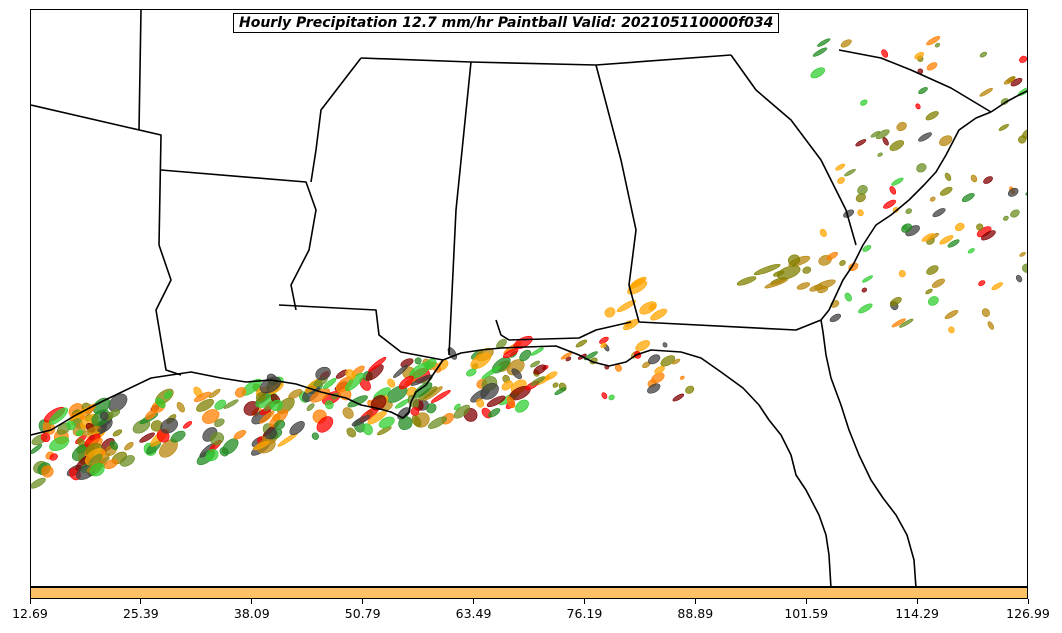  Describe the element at coordinates (140, 70) in the screenshot. I see `arkansas-north-line` at that location.